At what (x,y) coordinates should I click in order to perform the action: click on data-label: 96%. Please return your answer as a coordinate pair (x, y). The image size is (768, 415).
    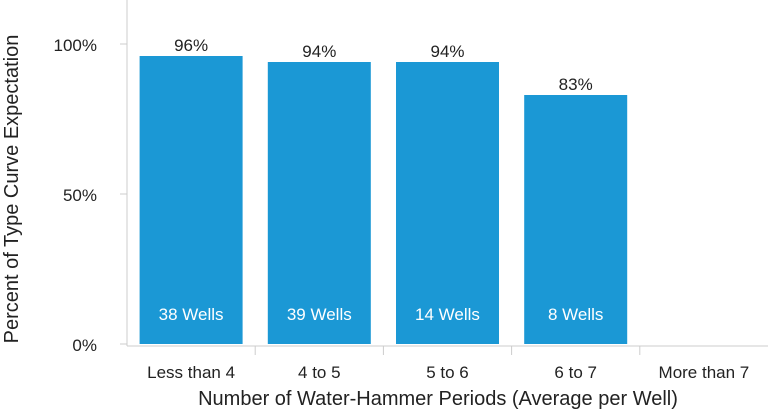
    Looking at the image, I should click on (191, 45).